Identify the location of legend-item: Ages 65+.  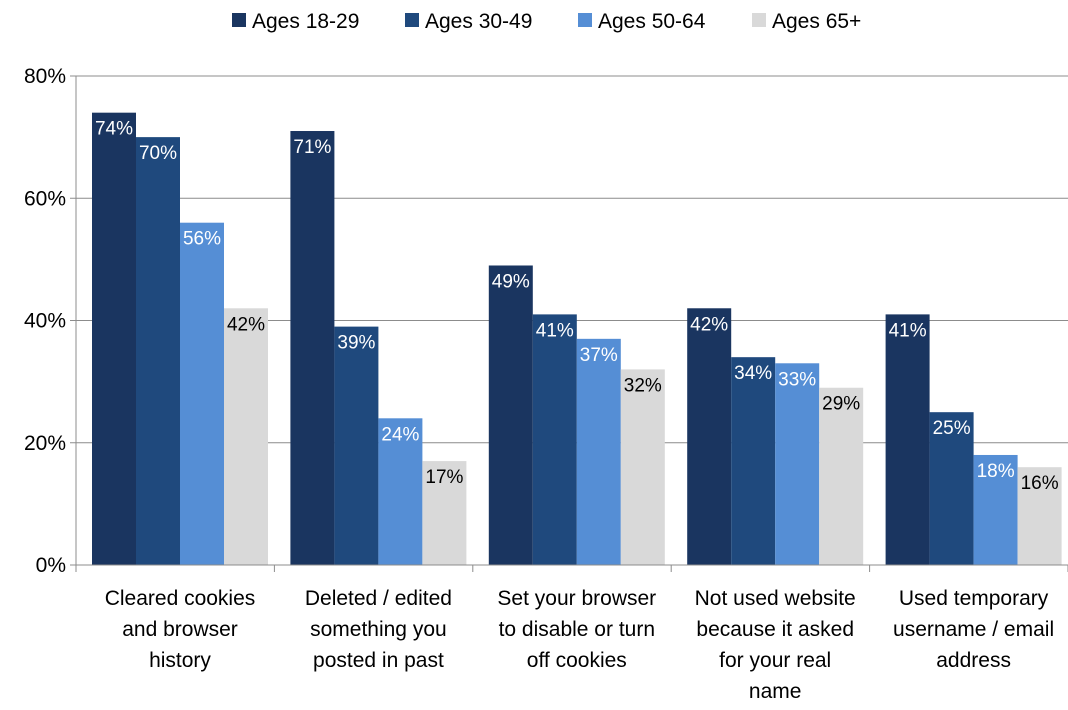
(806, 21).